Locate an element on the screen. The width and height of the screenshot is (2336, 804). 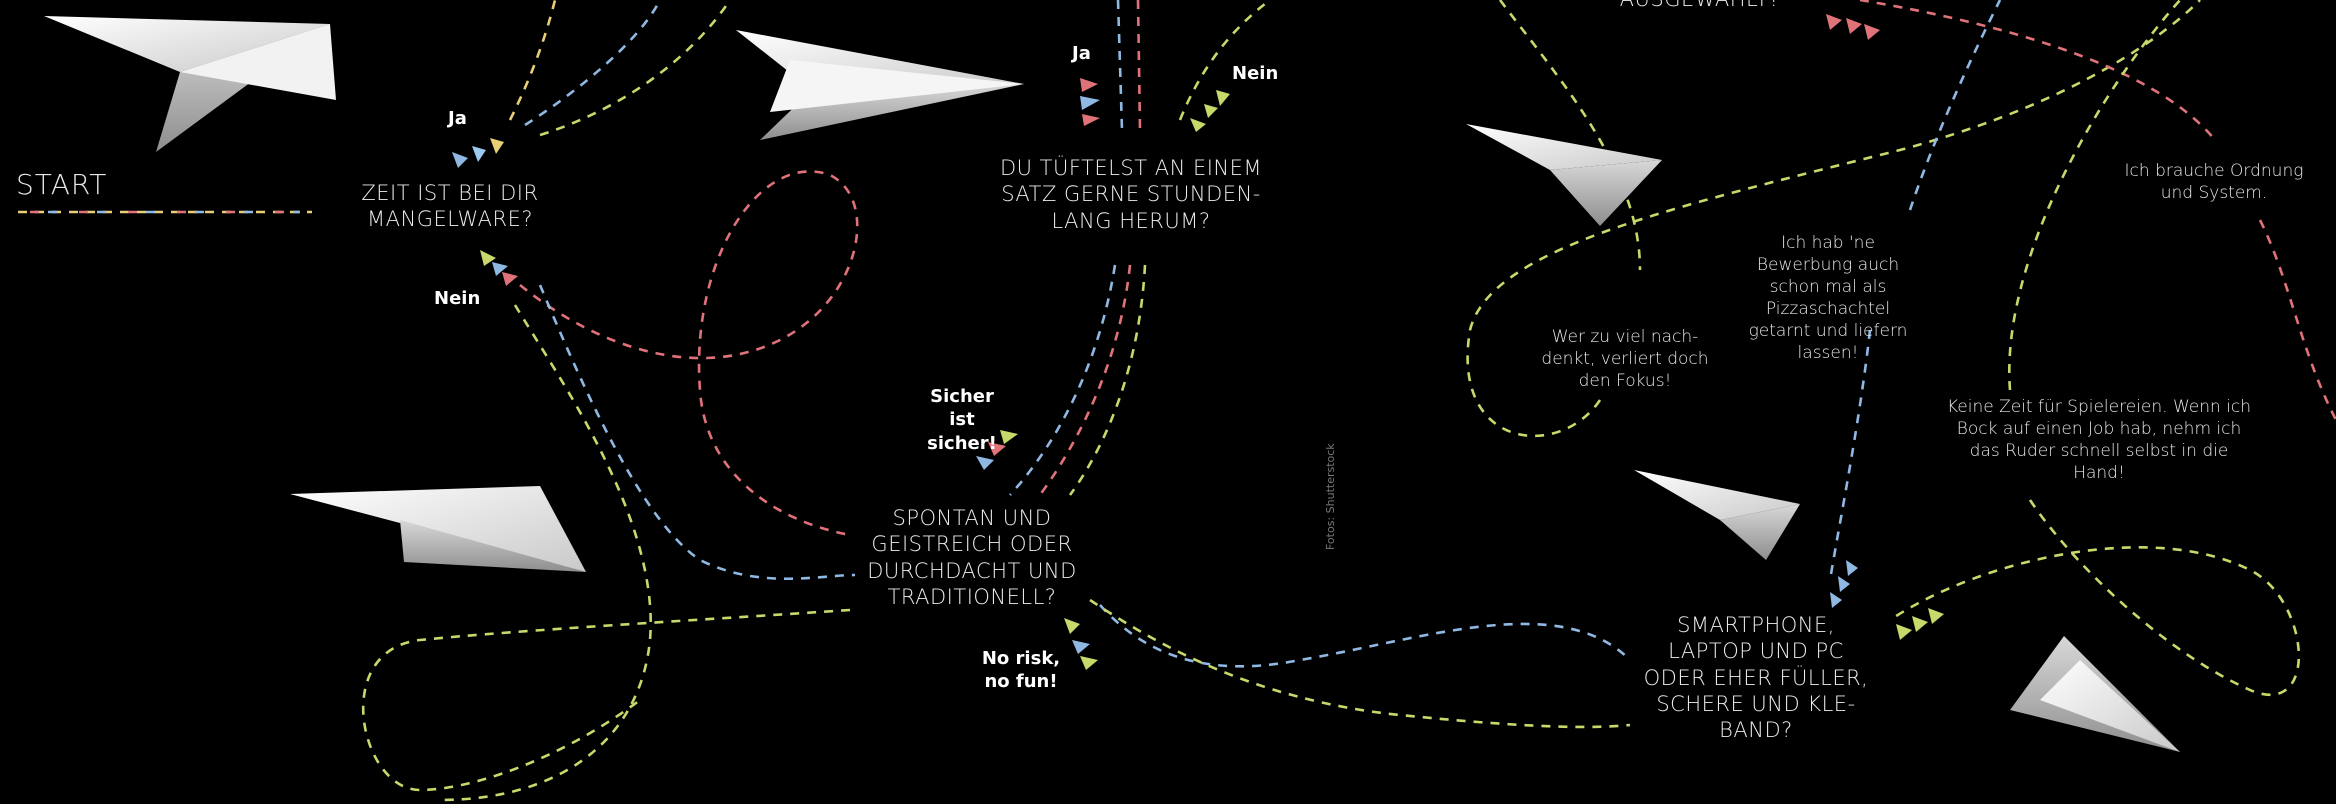
path-spontan-green is located at coordinates (1360, 663).